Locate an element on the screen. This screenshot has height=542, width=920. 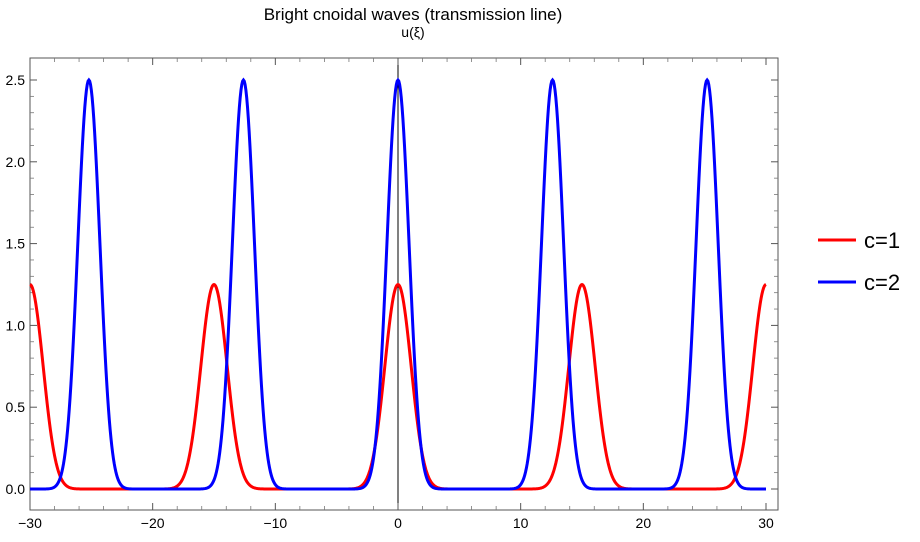
chart-title: Bright cnoidal waves (transmission line) is located at coordinates (413, 14).